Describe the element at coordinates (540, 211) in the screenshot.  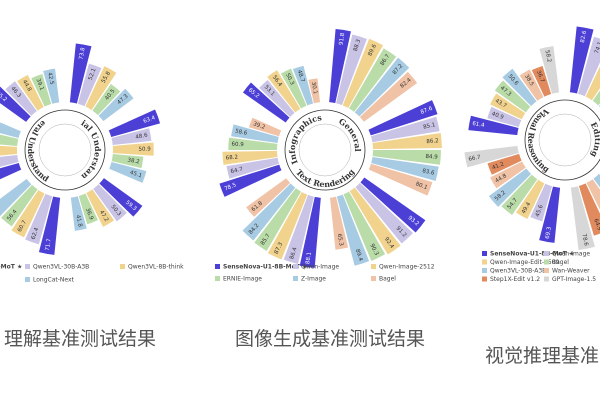
I see `value-label: 45.6` at that location.